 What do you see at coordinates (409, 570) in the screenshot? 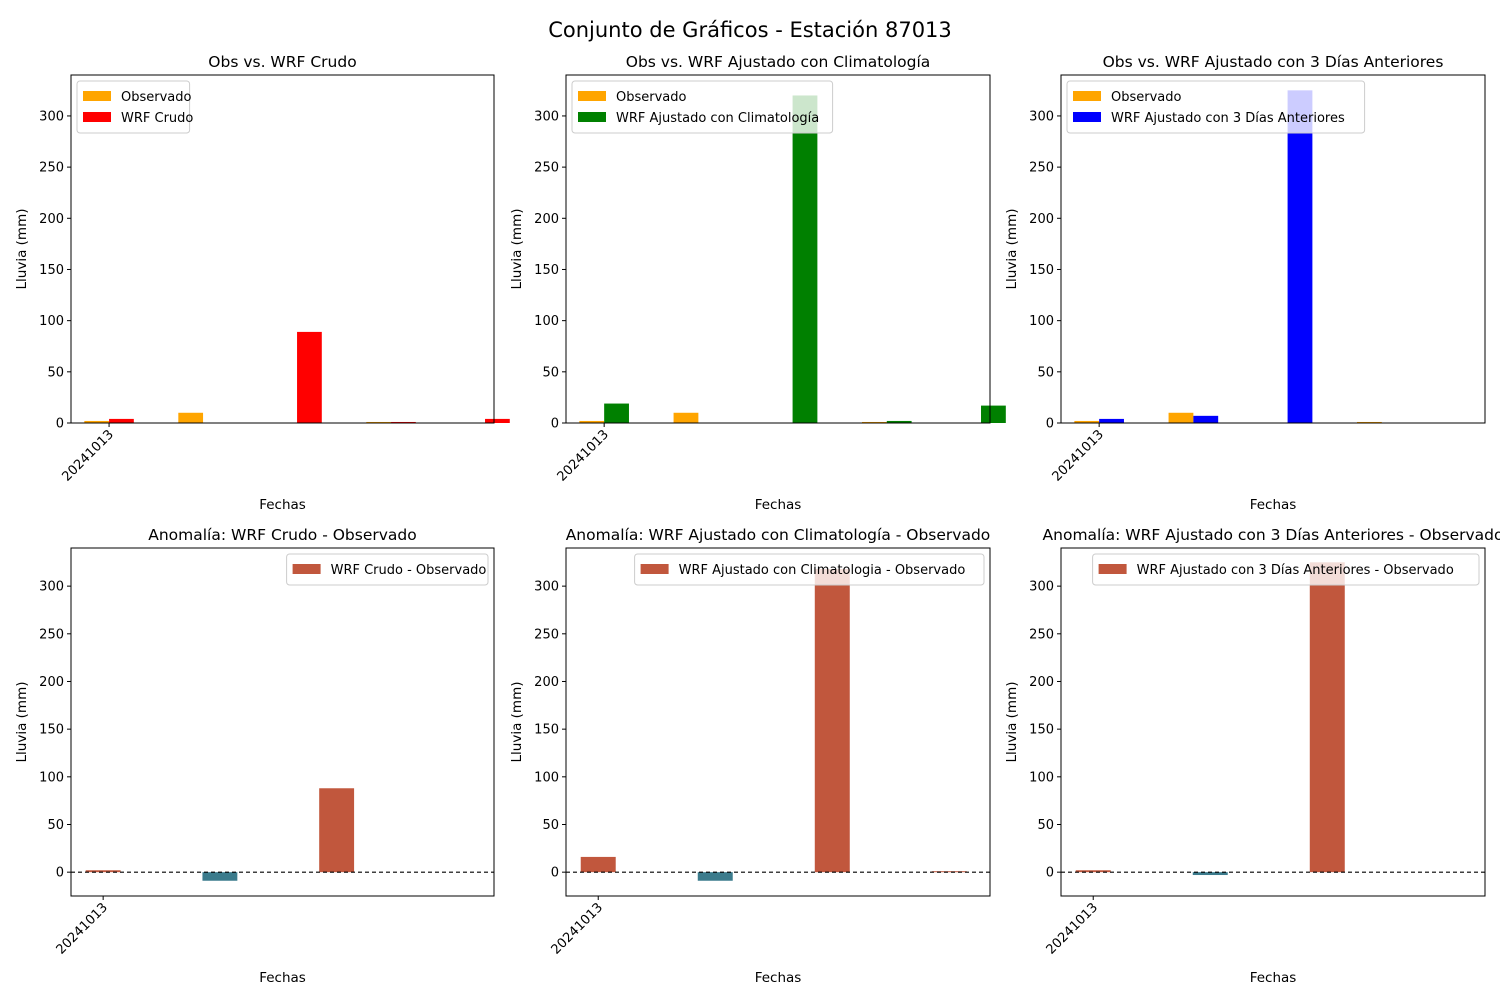
I see `legend-label: WRF Crudo - Observado` at bounding box center [409, 570].